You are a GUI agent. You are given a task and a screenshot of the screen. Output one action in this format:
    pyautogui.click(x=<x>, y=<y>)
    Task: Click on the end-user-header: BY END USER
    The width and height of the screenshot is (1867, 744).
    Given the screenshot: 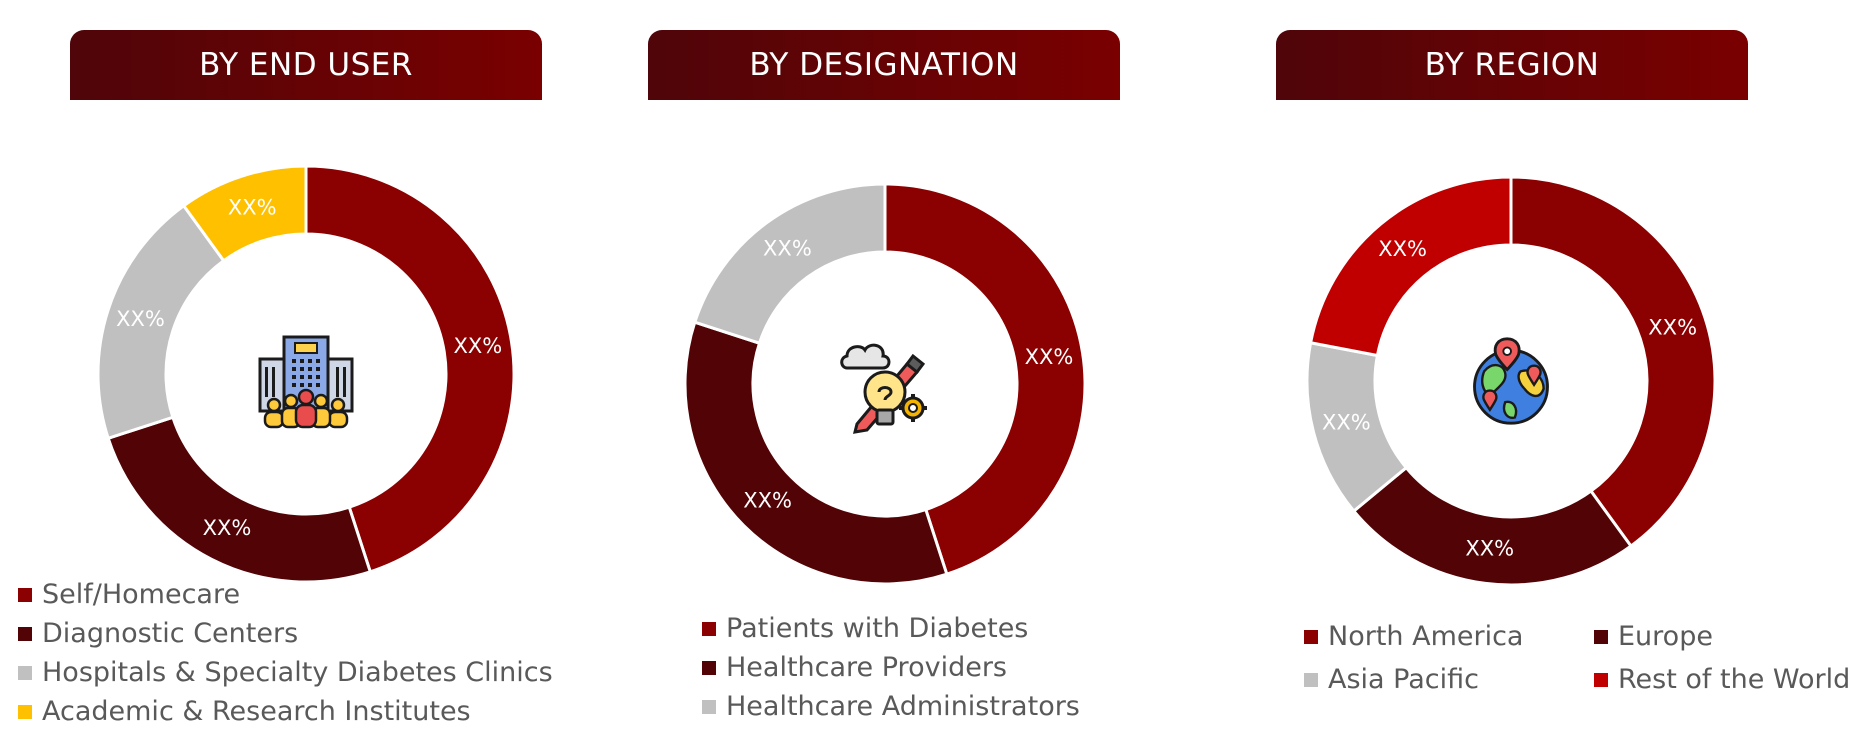 What is the action you would take?
    pyautogui.click(x=306, y=65)
    